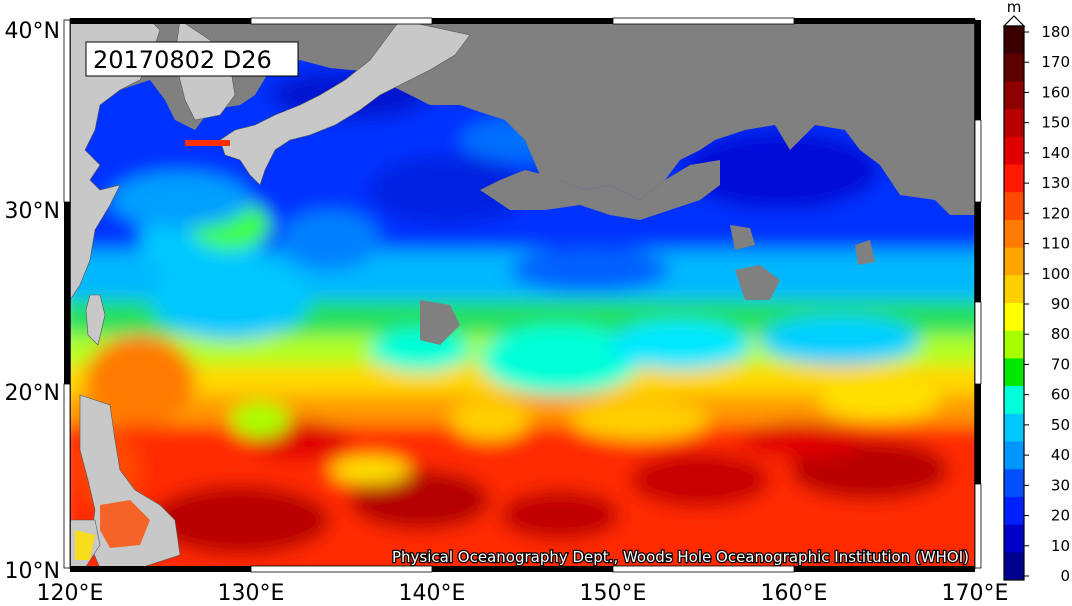 This screenshot has height=606, width=1072. Describe the element at coordinates (1060, 425) in the screenshot. I see `colorbar-tick-label: 50` at that location.